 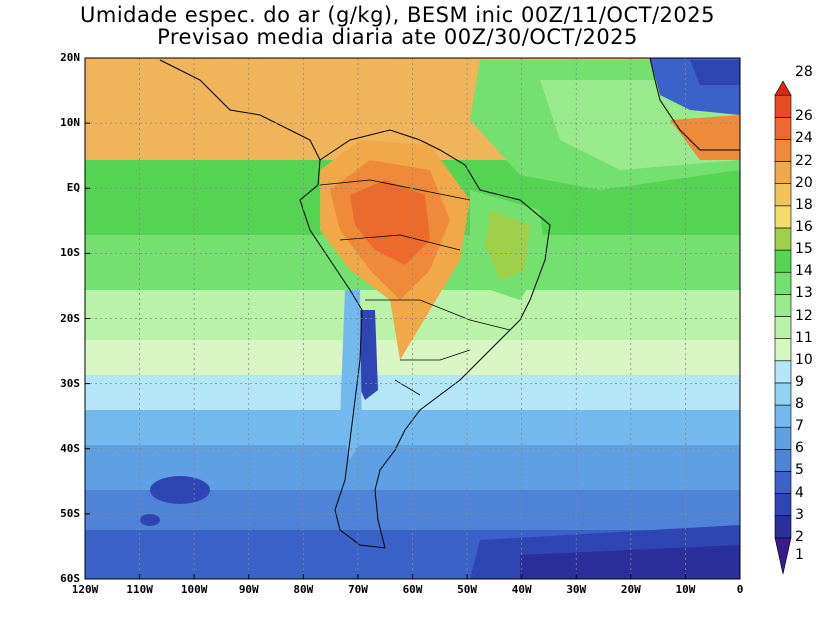 I want to click on colorbar-label: 8, so click(x=799, y=404).